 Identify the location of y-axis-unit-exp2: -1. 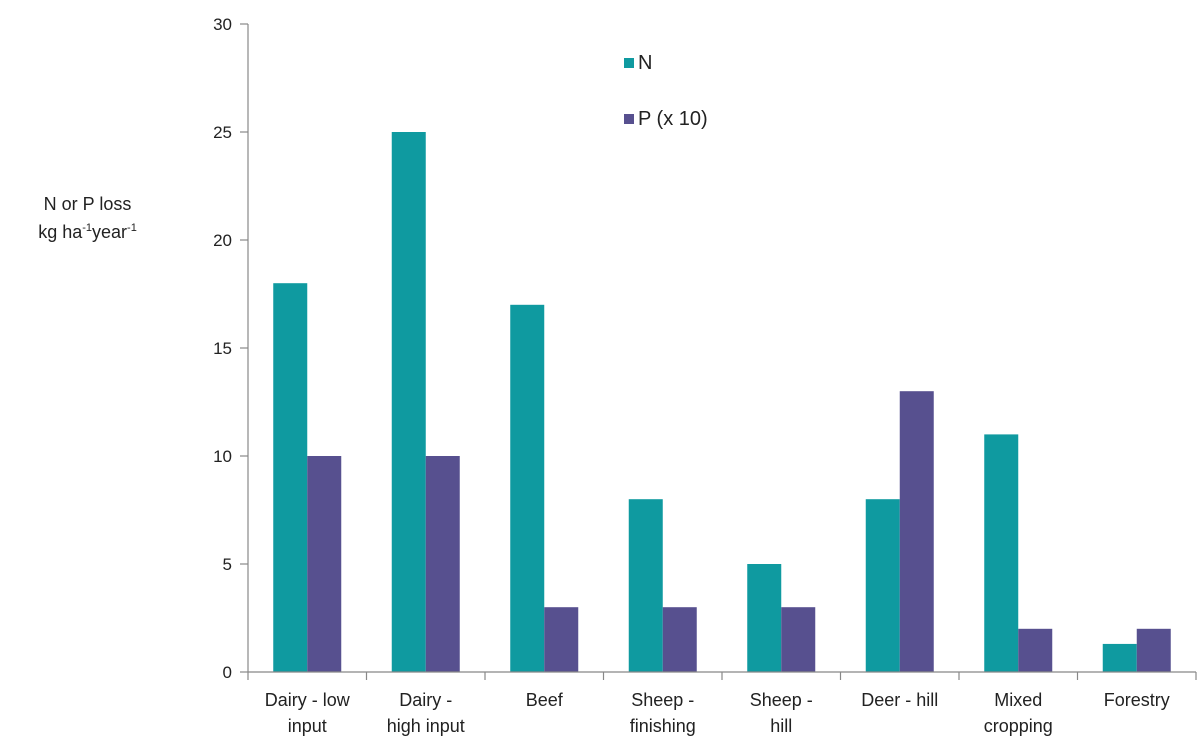
(132, 228).